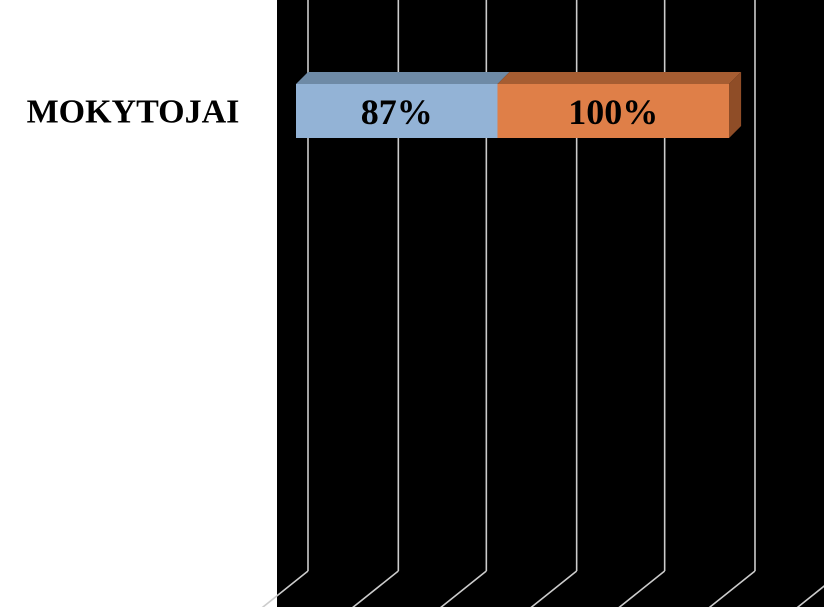  I want to click on bars, so click(519, 105).